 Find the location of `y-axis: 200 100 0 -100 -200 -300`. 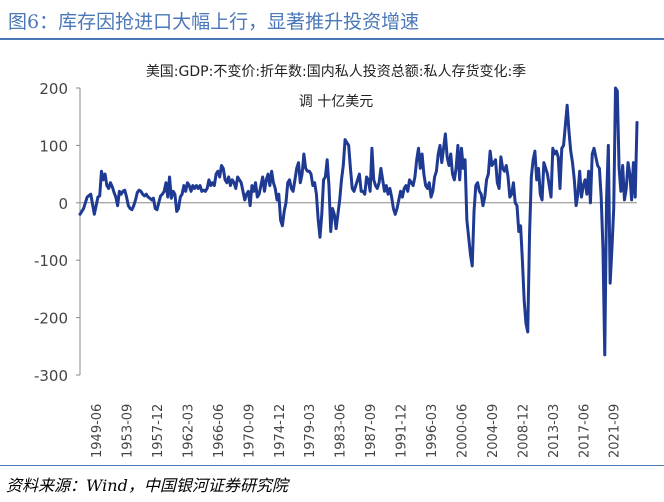

y-axis: 200 100 0 -100 -200 -300 is located at coordinates (57, 232).